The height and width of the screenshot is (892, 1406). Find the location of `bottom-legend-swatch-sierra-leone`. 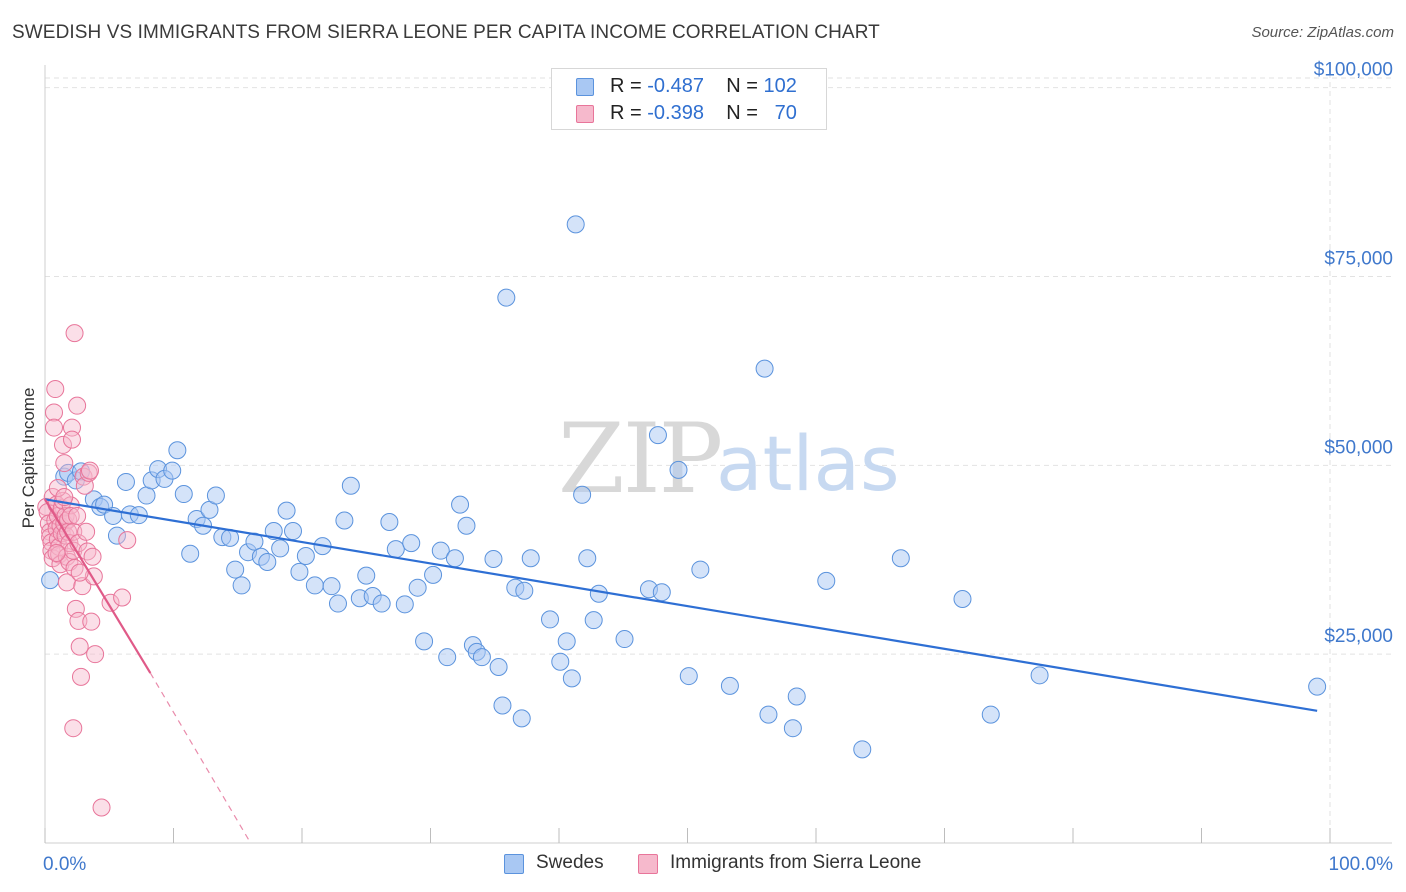

bottom-legend-swatch-sierra-leone is located at coordinates (648, 864).